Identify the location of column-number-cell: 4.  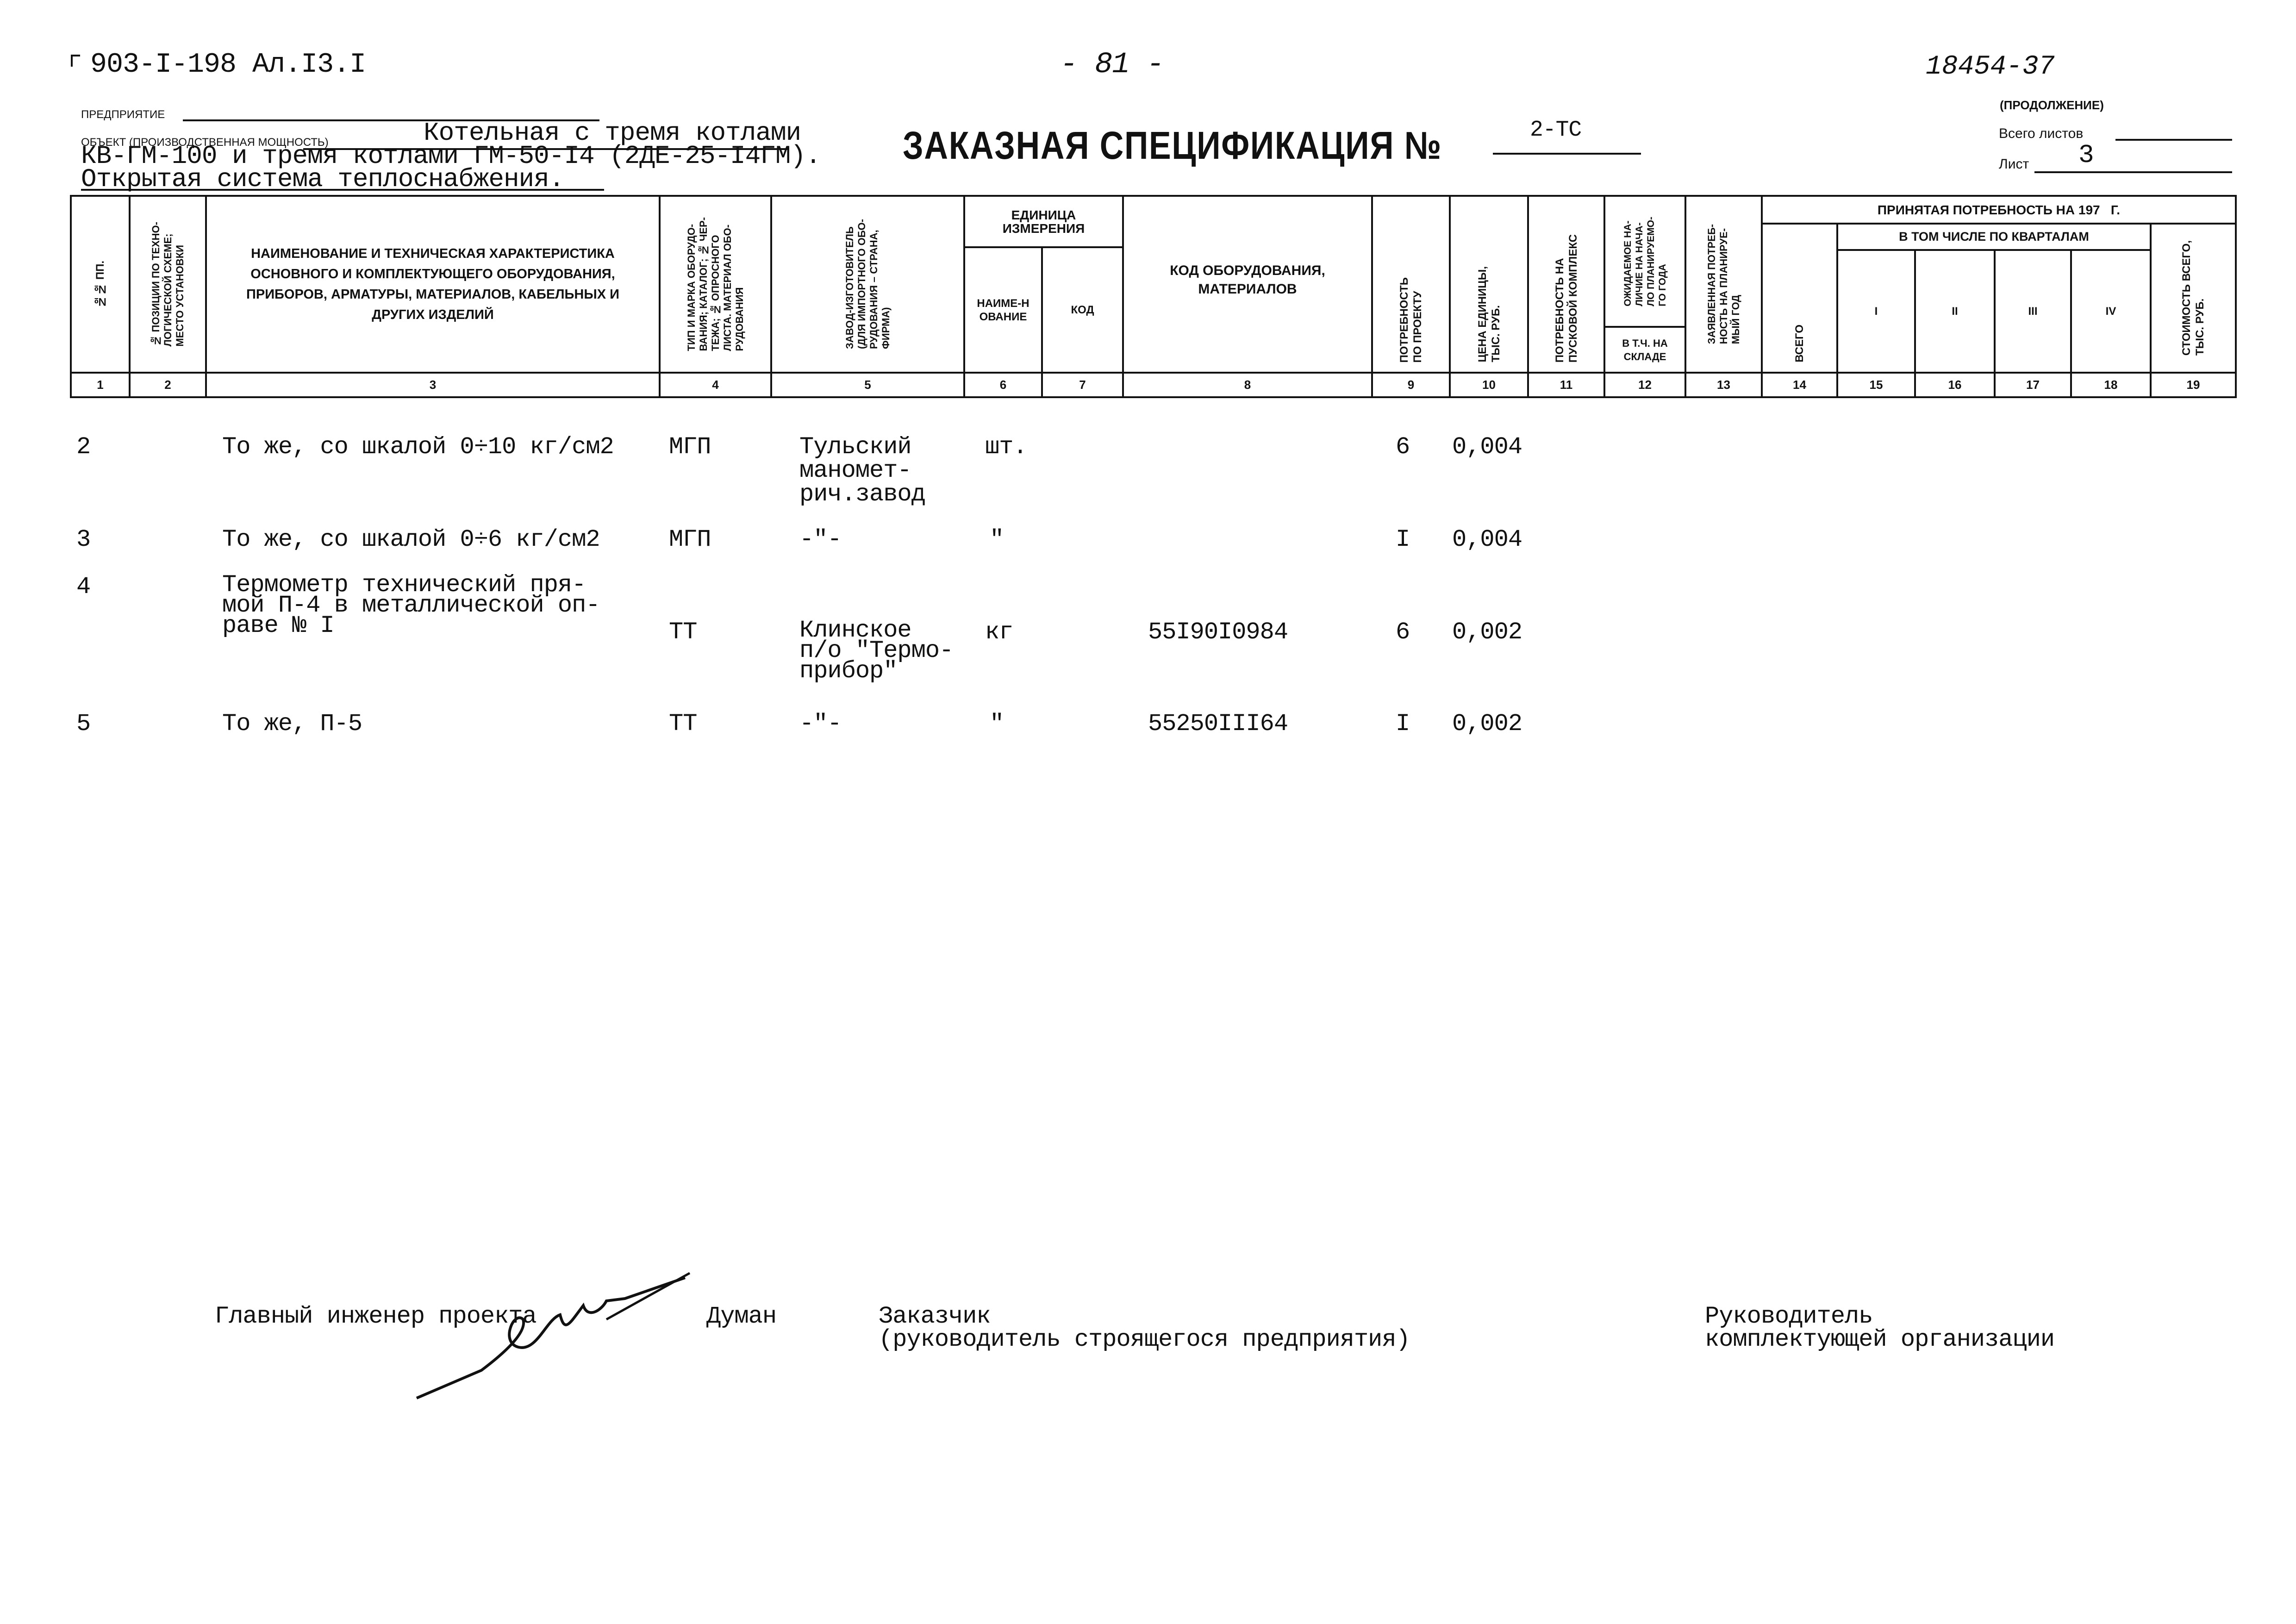
(715, 385).